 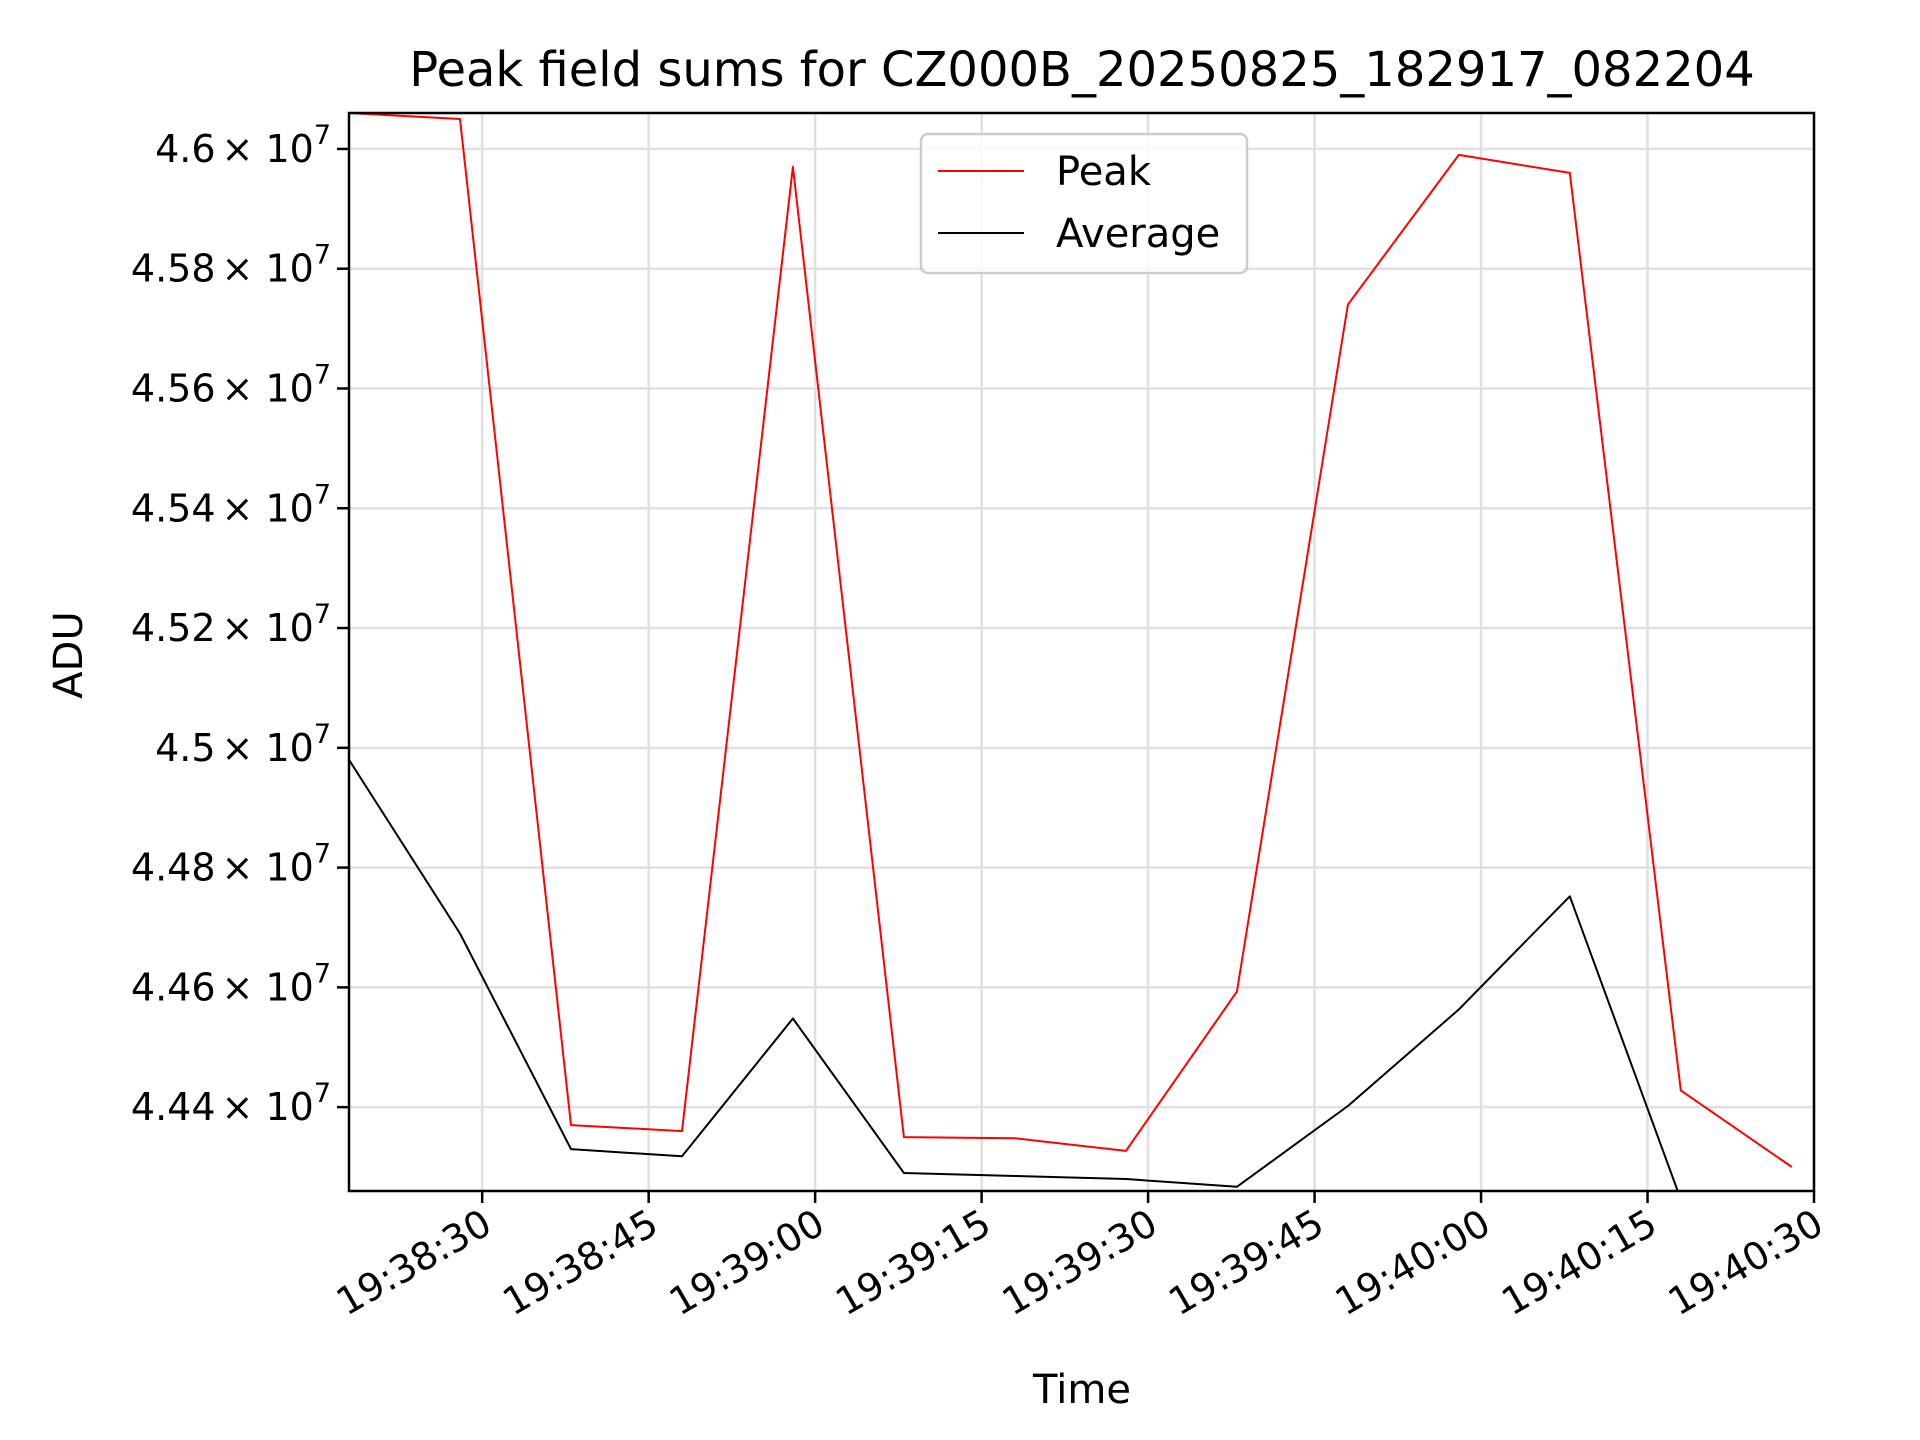 What do you see at coordinates (173, 628) in the screenshot?
I see `y-tick-mantissa: 4.52` at bounding box center [173, 628].